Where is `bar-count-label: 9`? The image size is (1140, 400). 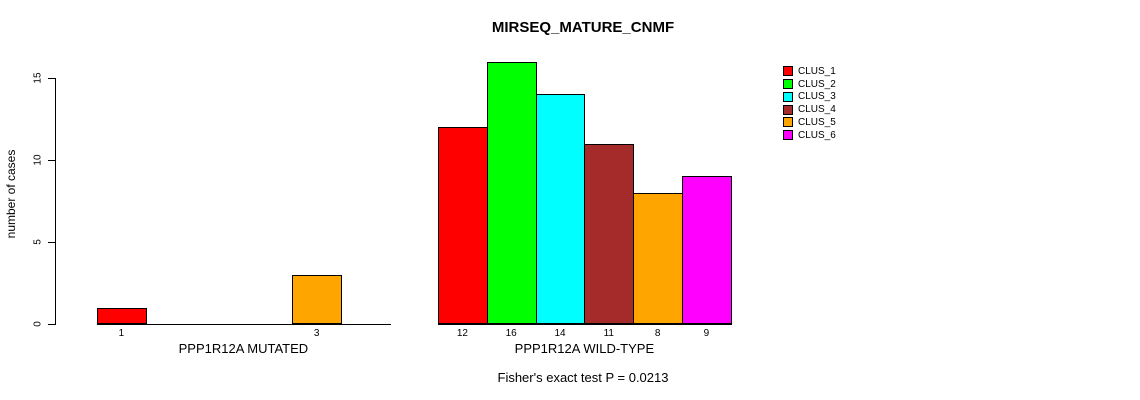 bar-count-label: 9 is located at coordinates (706, 333).